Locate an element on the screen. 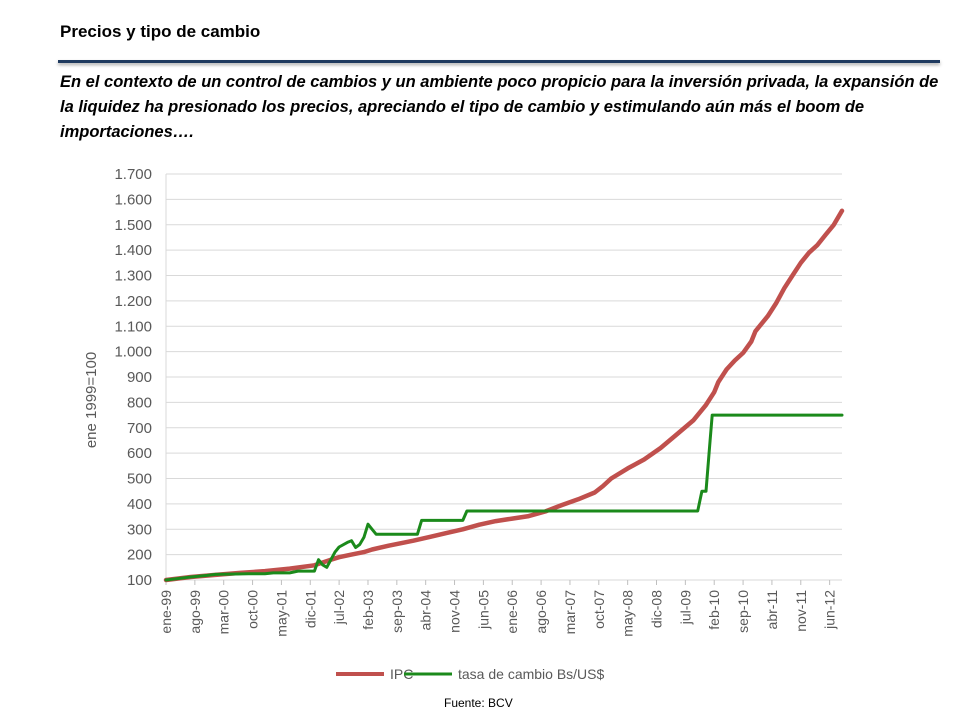  x-tick-label: abr-04 is located at coordinates (426, 610).